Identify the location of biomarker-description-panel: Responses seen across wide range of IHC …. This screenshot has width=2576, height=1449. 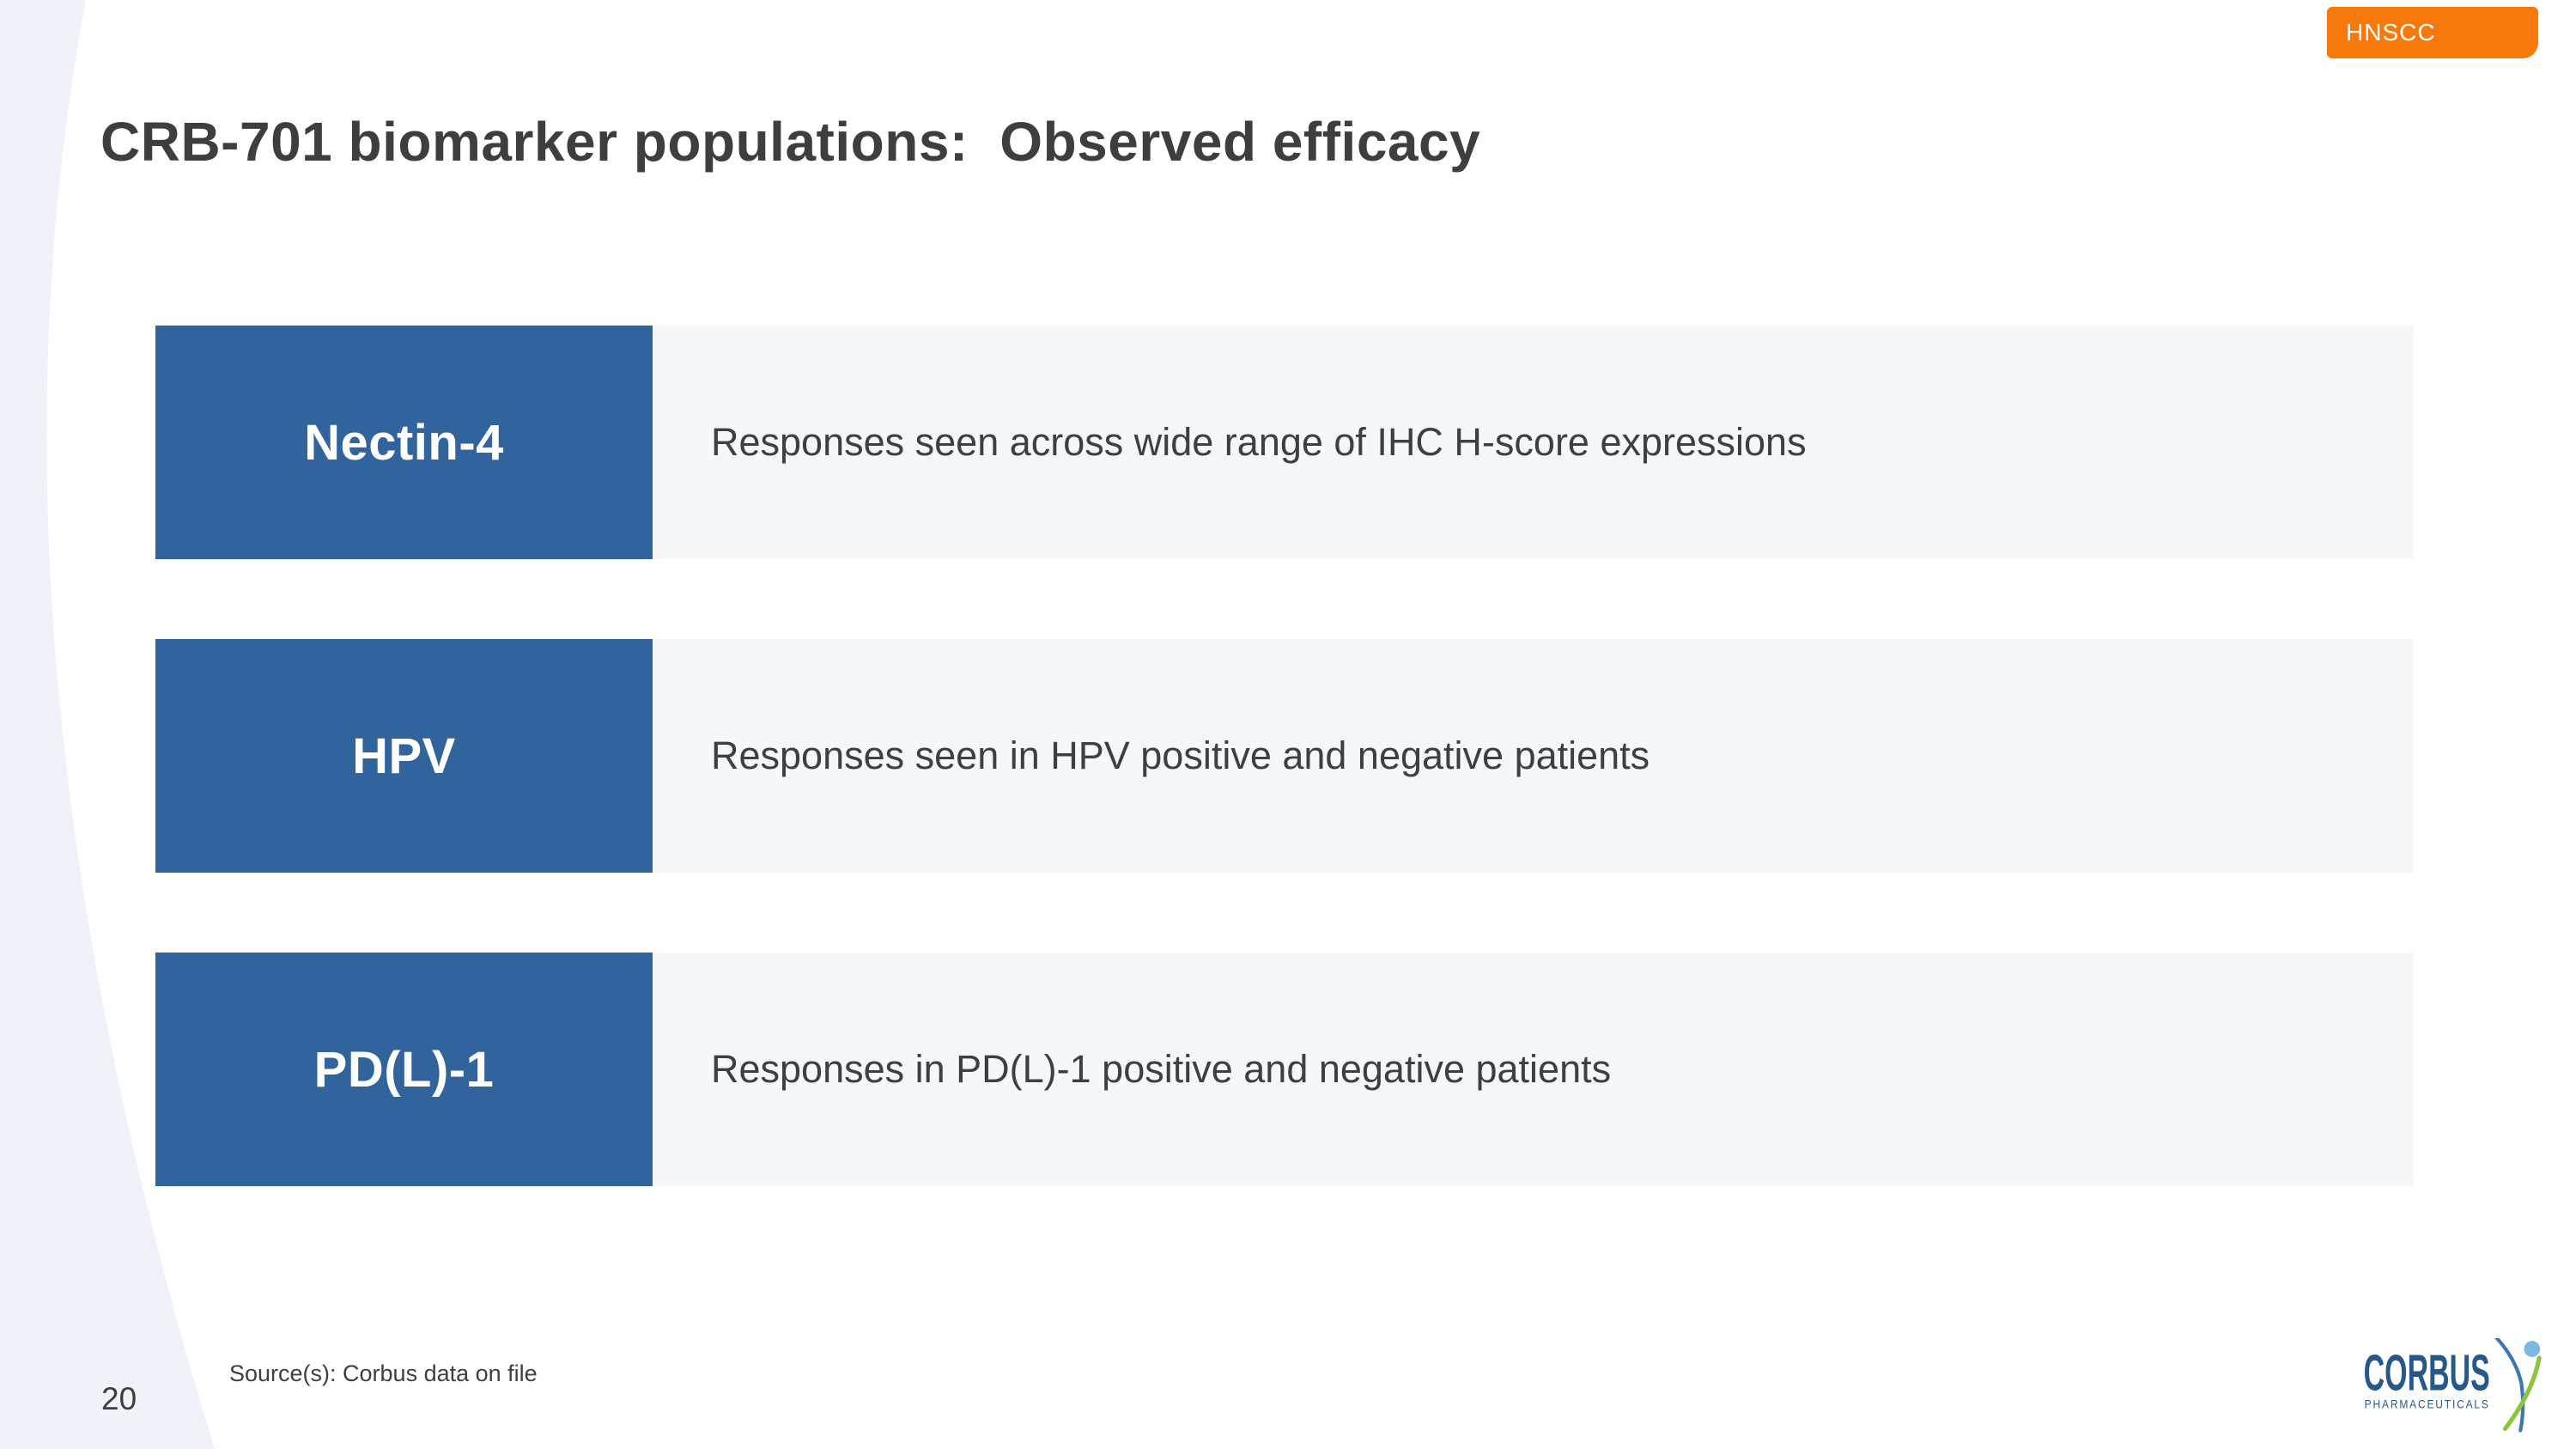
(1533, 442).